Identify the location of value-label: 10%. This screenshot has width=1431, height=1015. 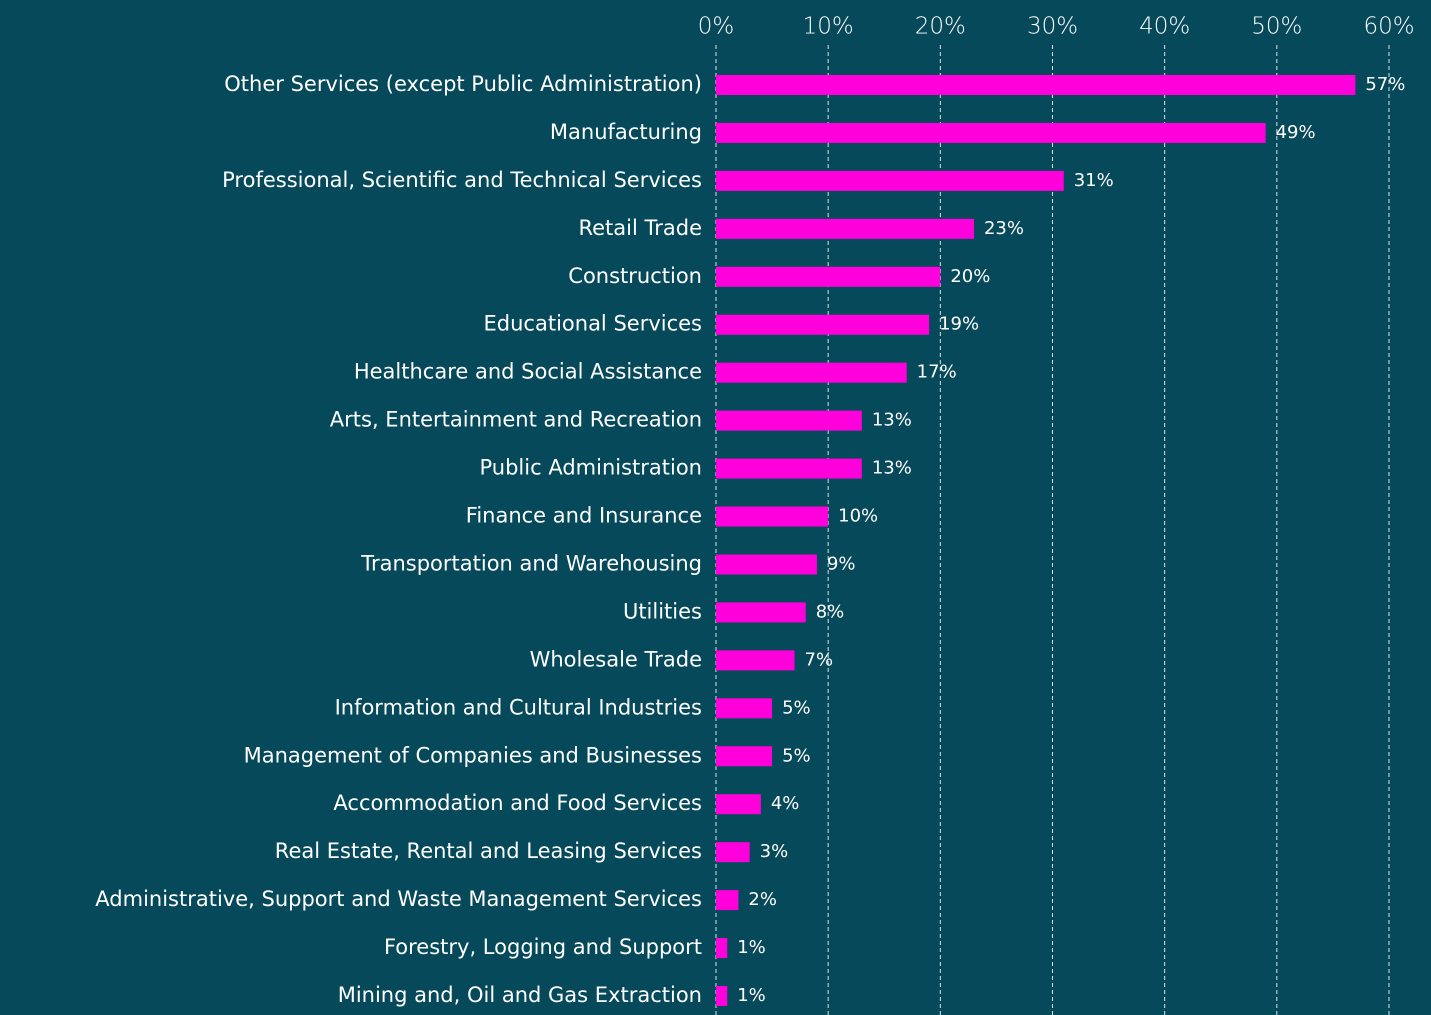
(858, 516).